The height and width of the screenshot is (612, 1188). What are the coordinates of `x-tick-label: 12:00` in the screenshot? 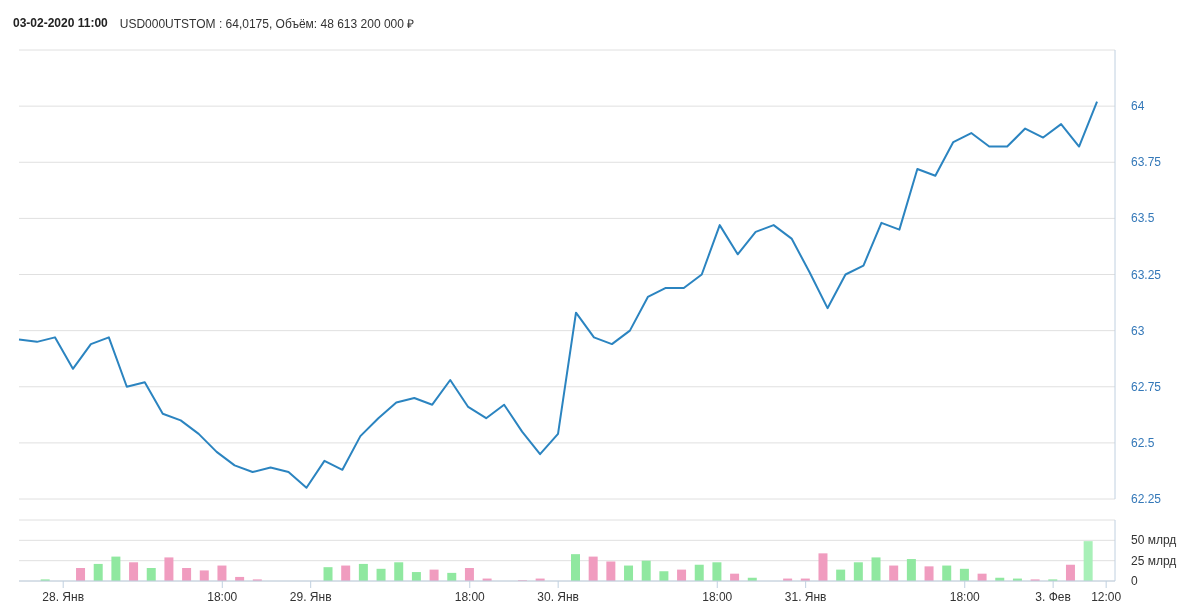 It's located at (1106, 597).